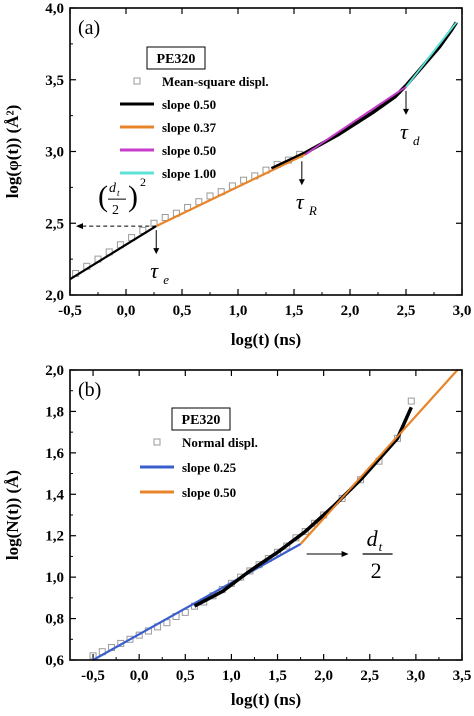 The width and height of the screenshot is (474, 716). What do you see at coordinates (12, 515) in the screenshot?
I see `y-axis-label: log(N(t)) (Å)` at bounding box center [12, 515].